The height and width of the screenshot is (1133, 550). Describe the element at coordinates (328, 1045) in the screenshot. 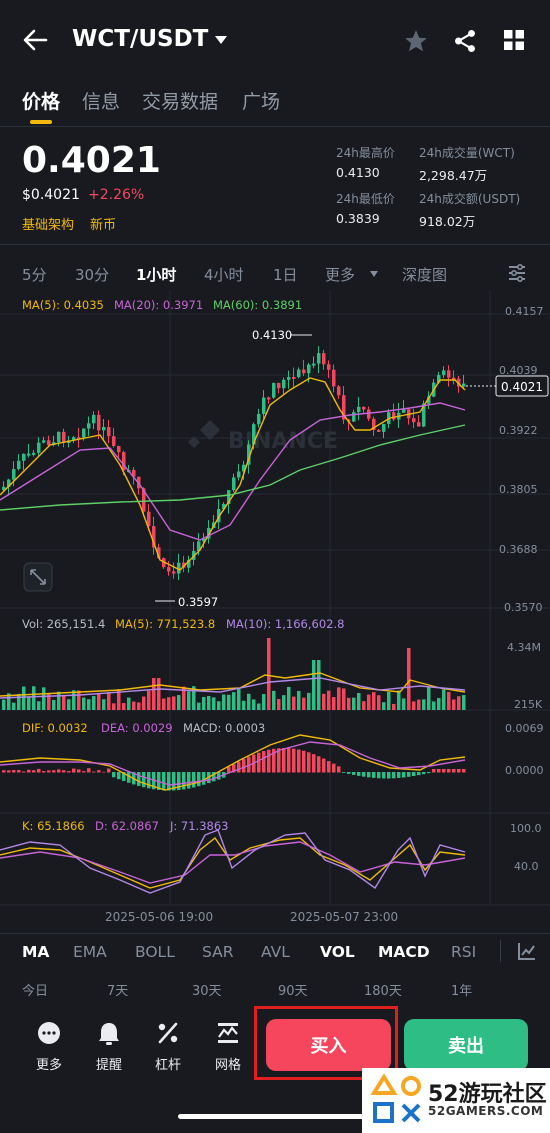

I see `buy-button: 买入` at that location.